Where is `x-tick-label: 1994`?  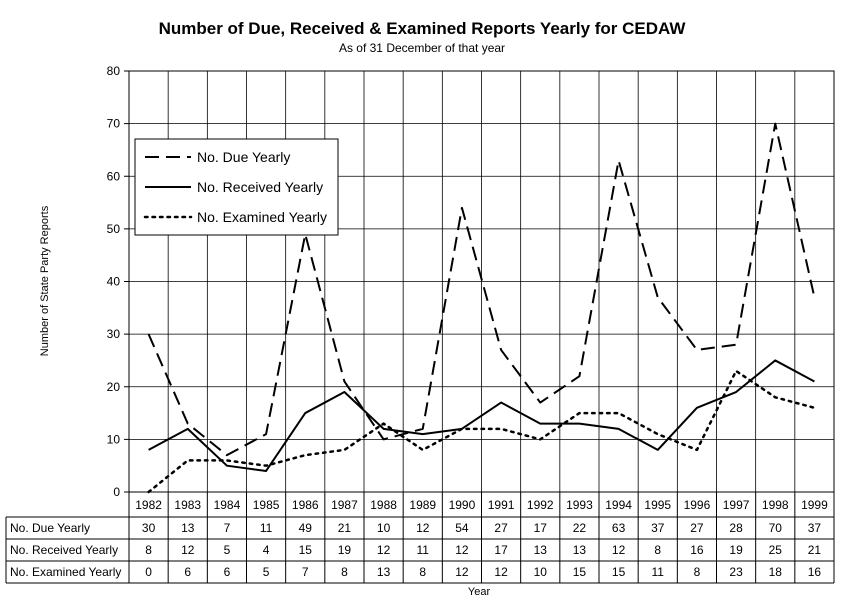
x-tick-label: 1994 is located at coordinates (618, 505).